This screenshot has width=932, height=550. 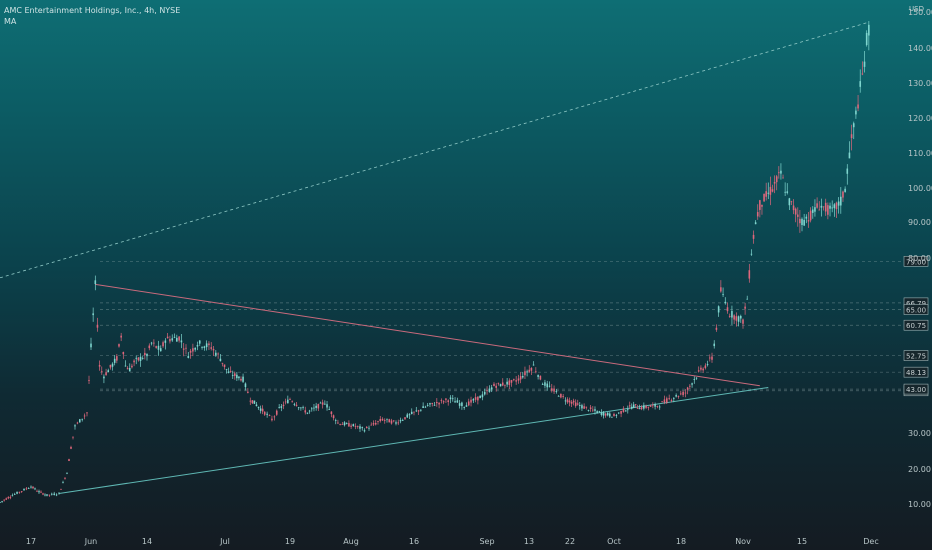 What do you see at coordinates (681, 541) in the screenshot?
I see `x-tick-label: 18` at bounding box center [681, 541].